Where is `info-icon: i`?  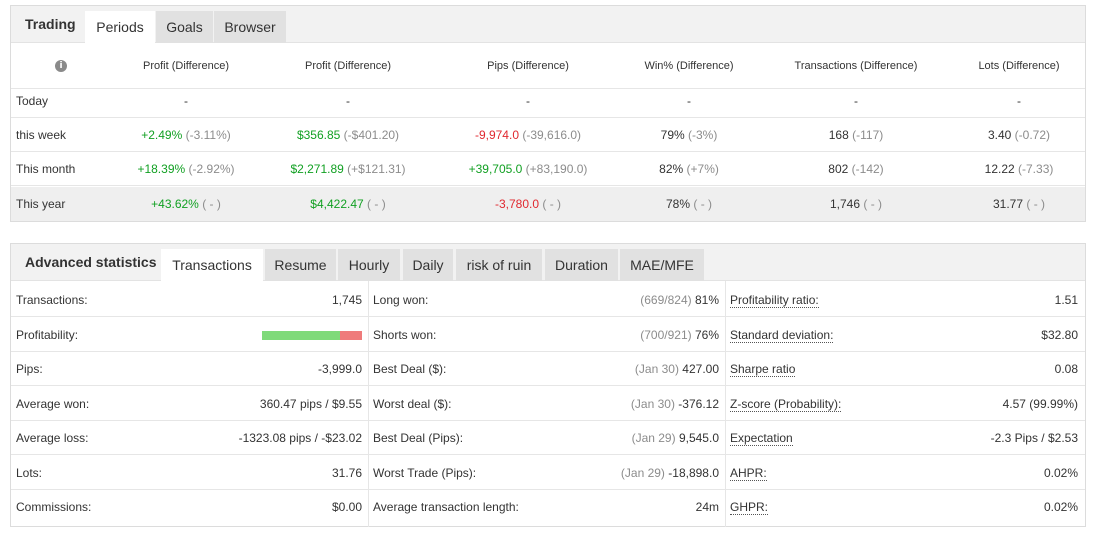 info-icon: i is located at coordinates (61, 65).